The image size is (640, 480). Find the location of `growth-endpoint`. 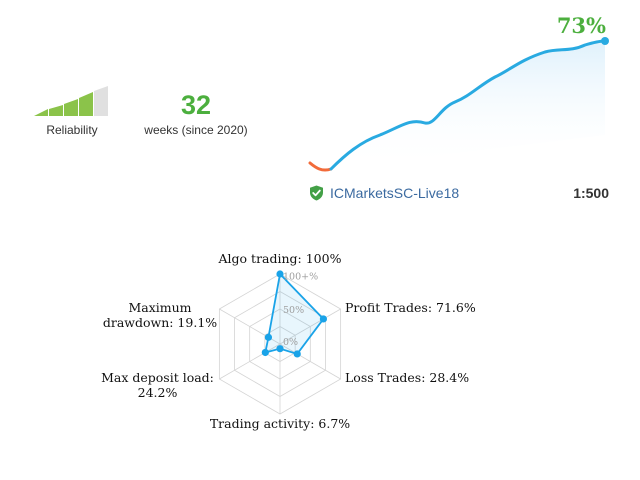

growth-endpoint is located at coordinates (605, 41).